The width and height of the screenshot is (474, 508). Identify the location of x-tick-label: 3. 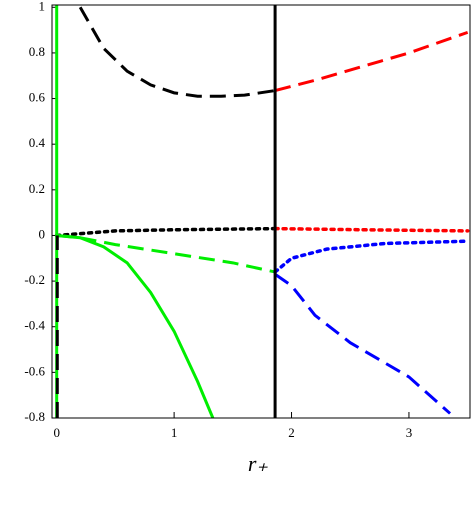
(409, 432).